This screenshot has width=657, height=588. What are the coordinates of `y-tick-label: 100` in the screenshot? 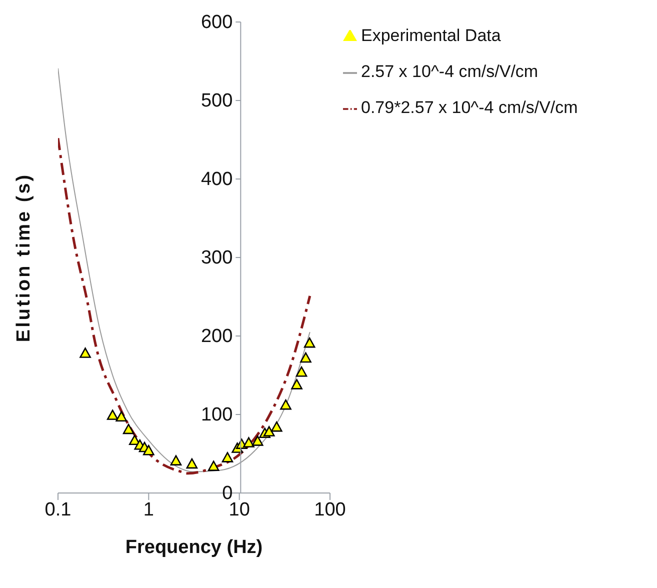 It's located at (216, 415).